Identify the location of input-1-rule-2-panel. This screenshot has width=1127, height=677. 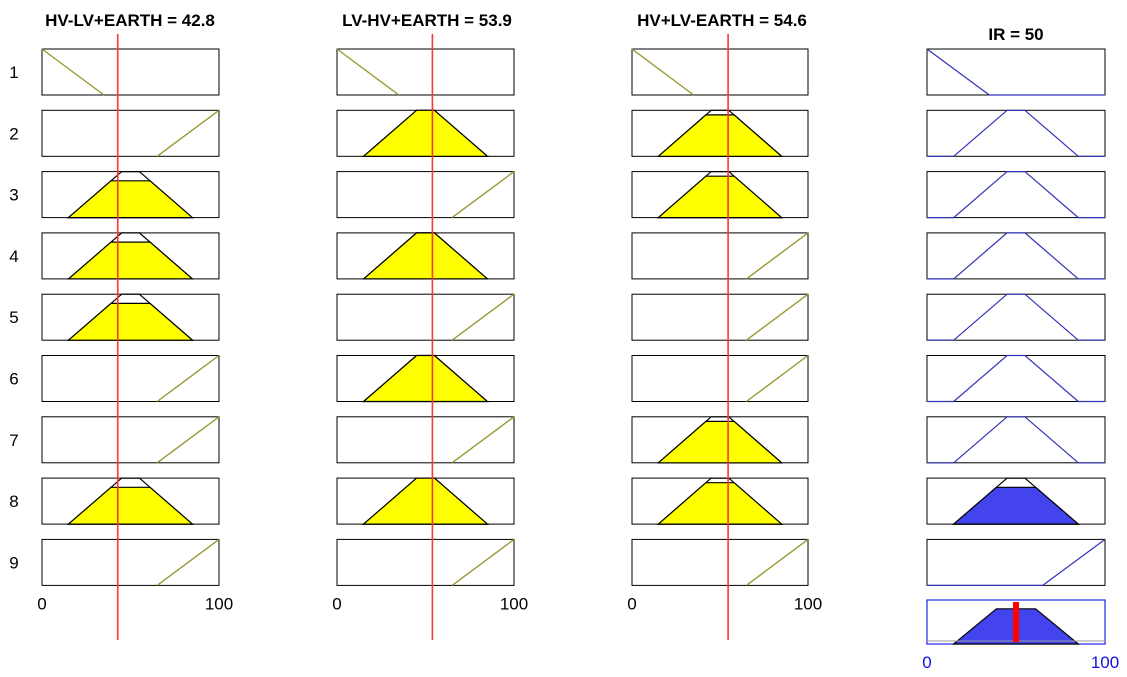
(130, 133).